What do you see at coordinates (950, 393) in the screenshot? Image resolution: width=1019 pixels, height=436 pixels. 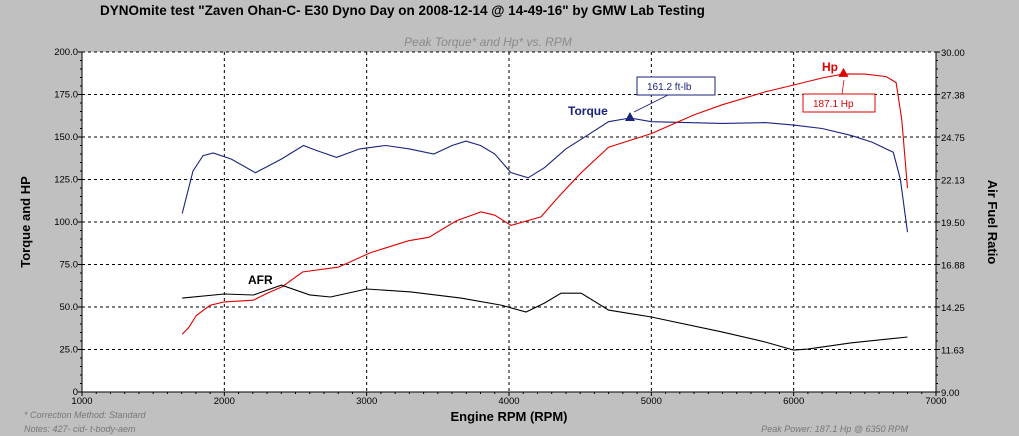 I see `y2-tick-label: 9.00` at bounding box center [950, 393].